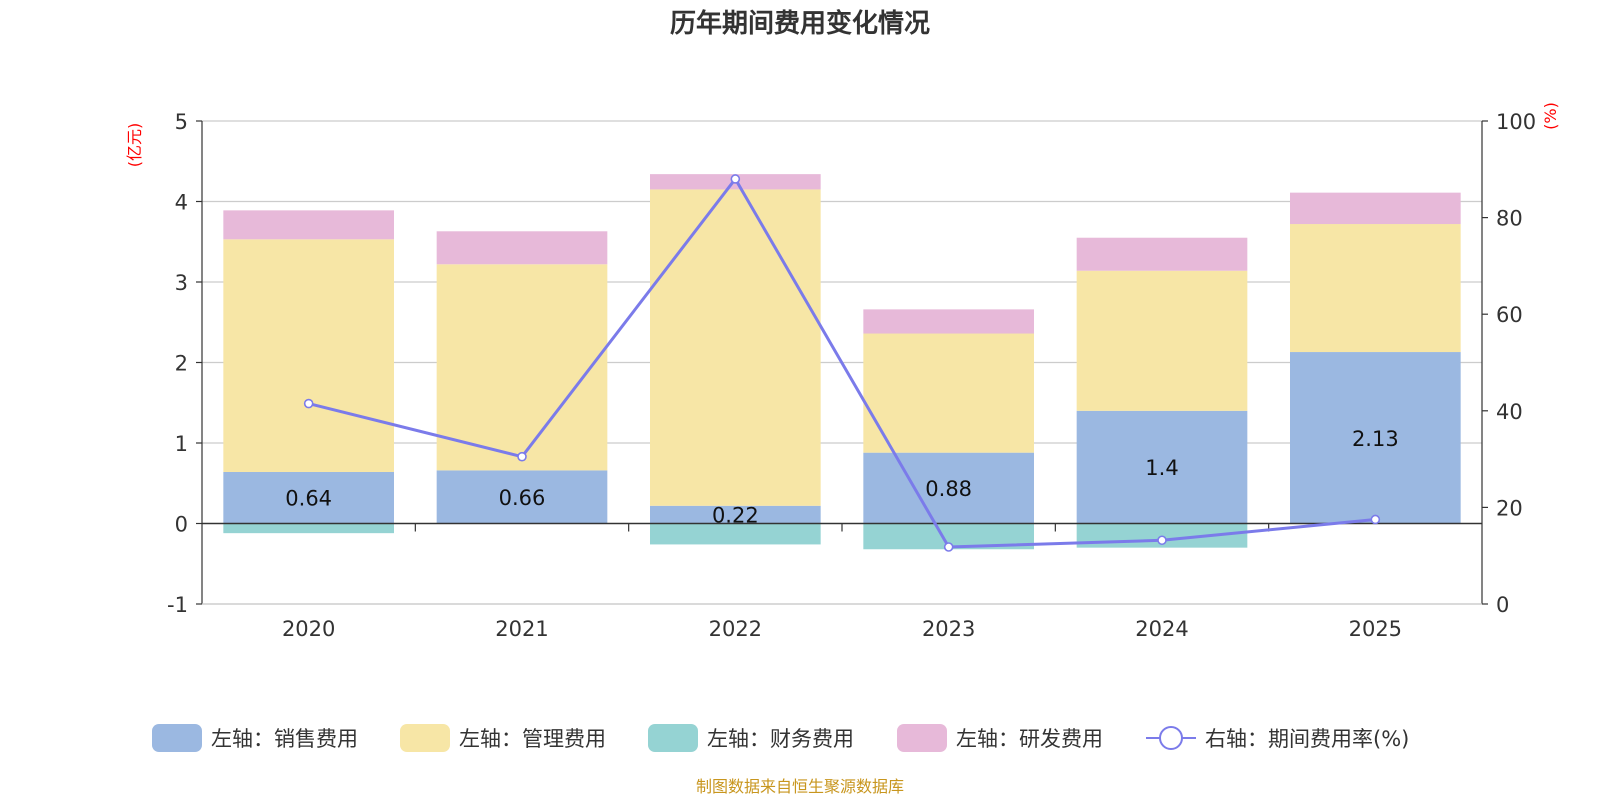 The image size is (1600, 800). I want to click on left-tick-label: 3, so click(181, 283).